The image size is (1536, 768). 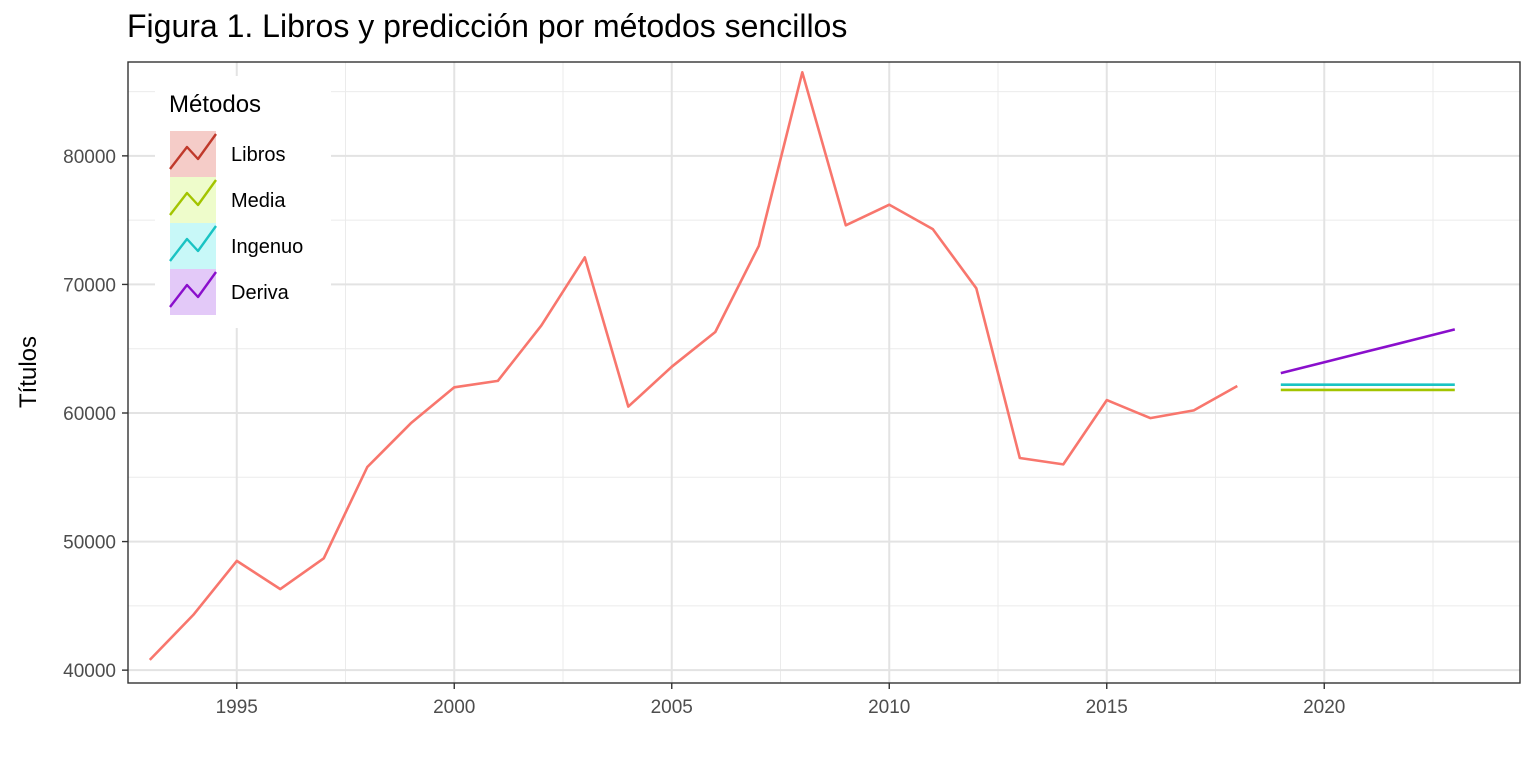 I want to click on y-tick-label: 80000, so click(x=89, y=157).